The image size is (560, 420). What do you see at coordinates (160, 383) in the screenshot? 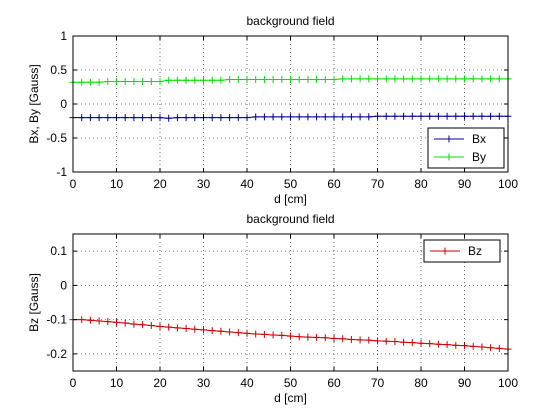
I see `x-tick-label: 20` at bounding box center [160, 383].